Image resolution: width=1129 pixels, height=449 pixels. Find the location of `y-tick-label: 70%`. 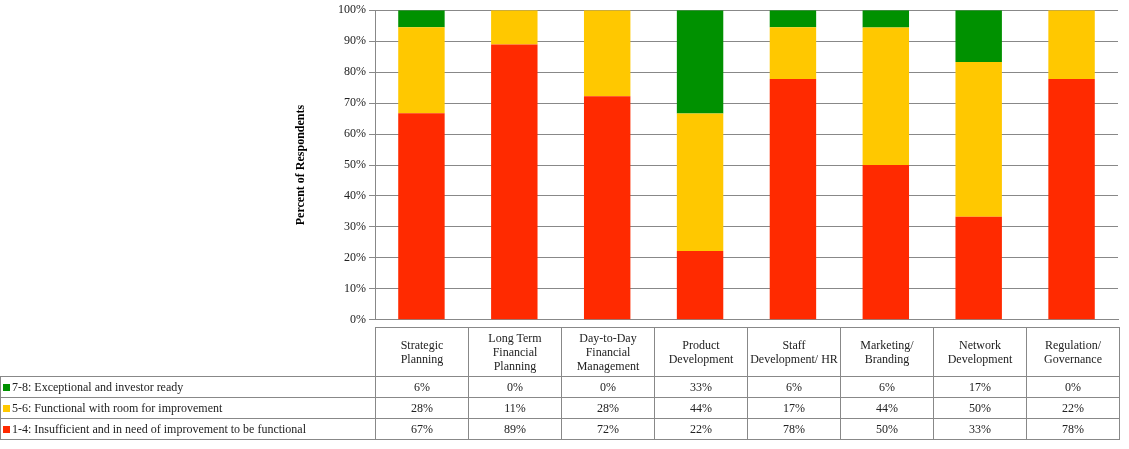

y-tick-label: 70% is located at coordinates (355, 102).